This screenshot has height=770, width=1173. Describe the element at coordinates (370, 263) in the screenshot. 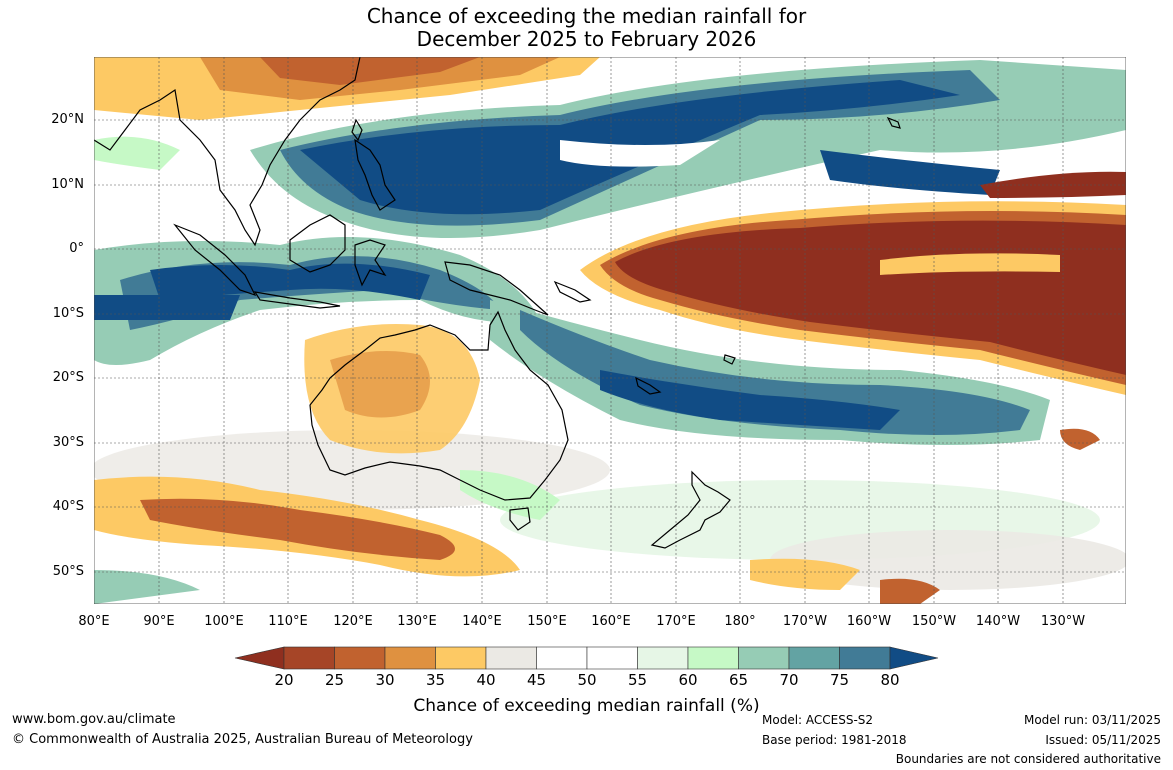

I see `sulawesi-coast` at that location.